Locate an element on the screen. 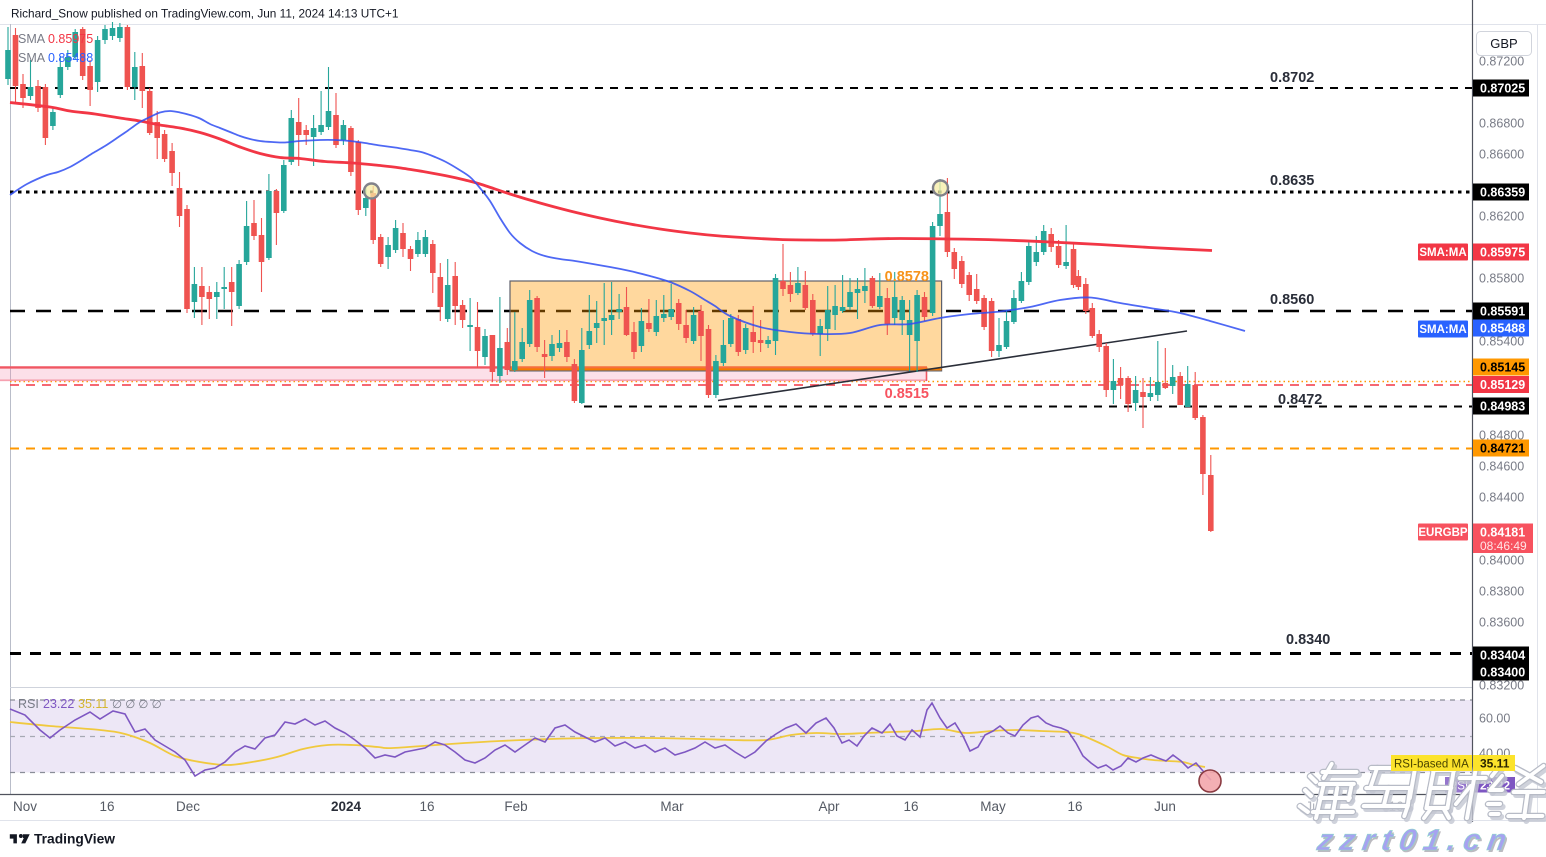  svg-text: TradingView is located at coordinates (74, 839).